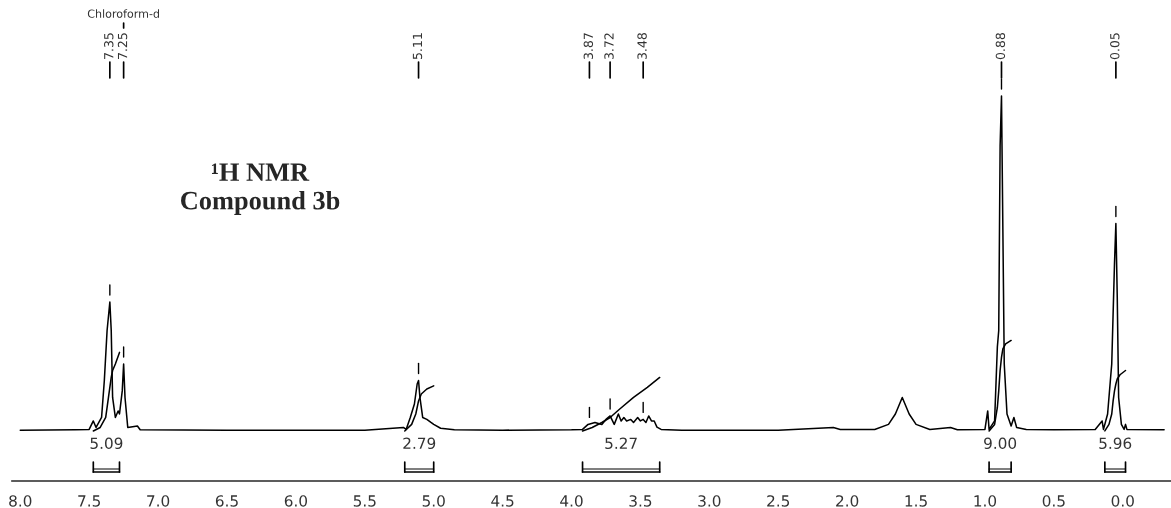  Describe the element at coordinates (916, 501) in the screenshot. I see `x-tick-label: 1.5` at that location.